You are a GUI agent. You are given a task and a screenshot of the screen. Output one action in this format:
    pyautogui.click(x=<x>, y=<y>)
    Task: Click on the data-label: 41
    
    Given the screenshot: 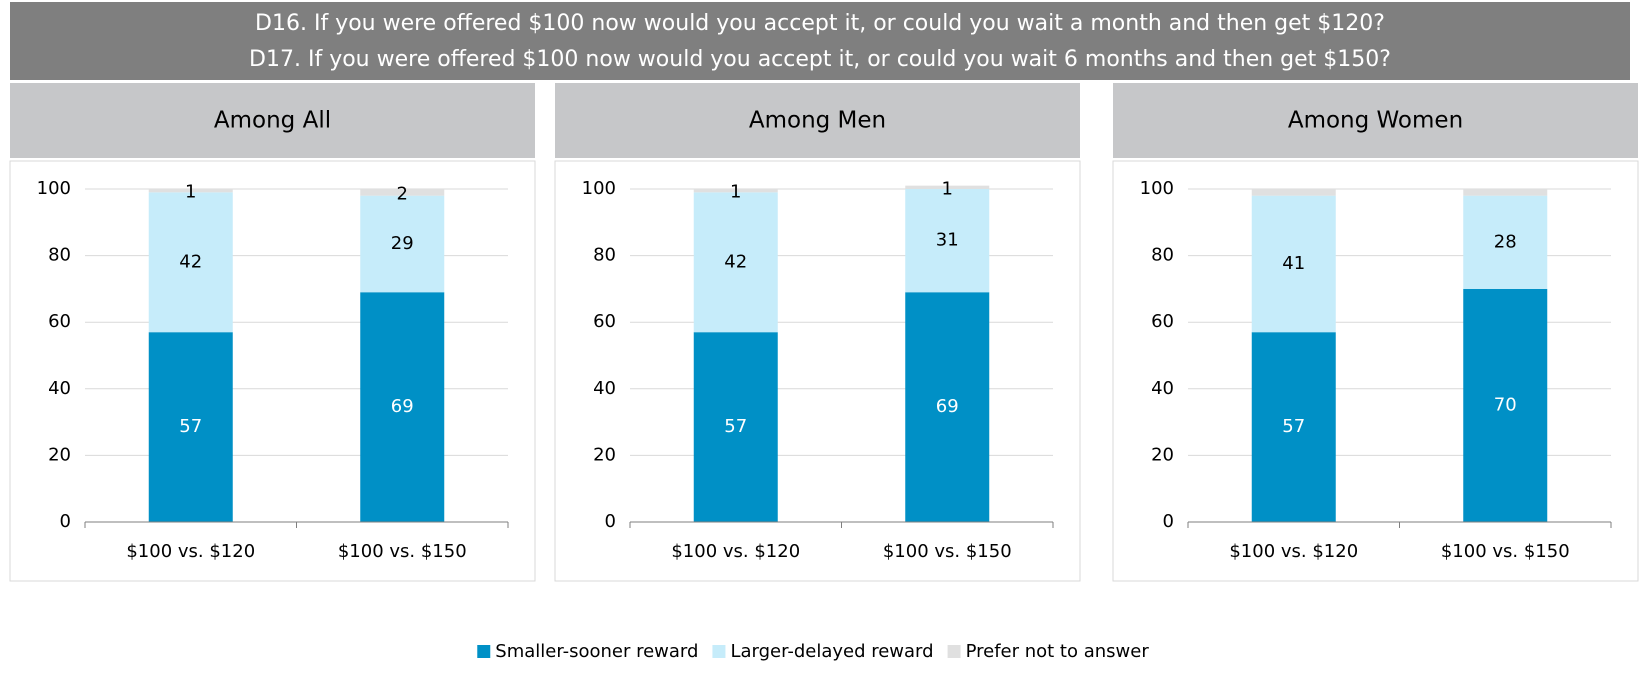 What is the action you would take?
    pyautogui.click(x=1293, y=263)
    